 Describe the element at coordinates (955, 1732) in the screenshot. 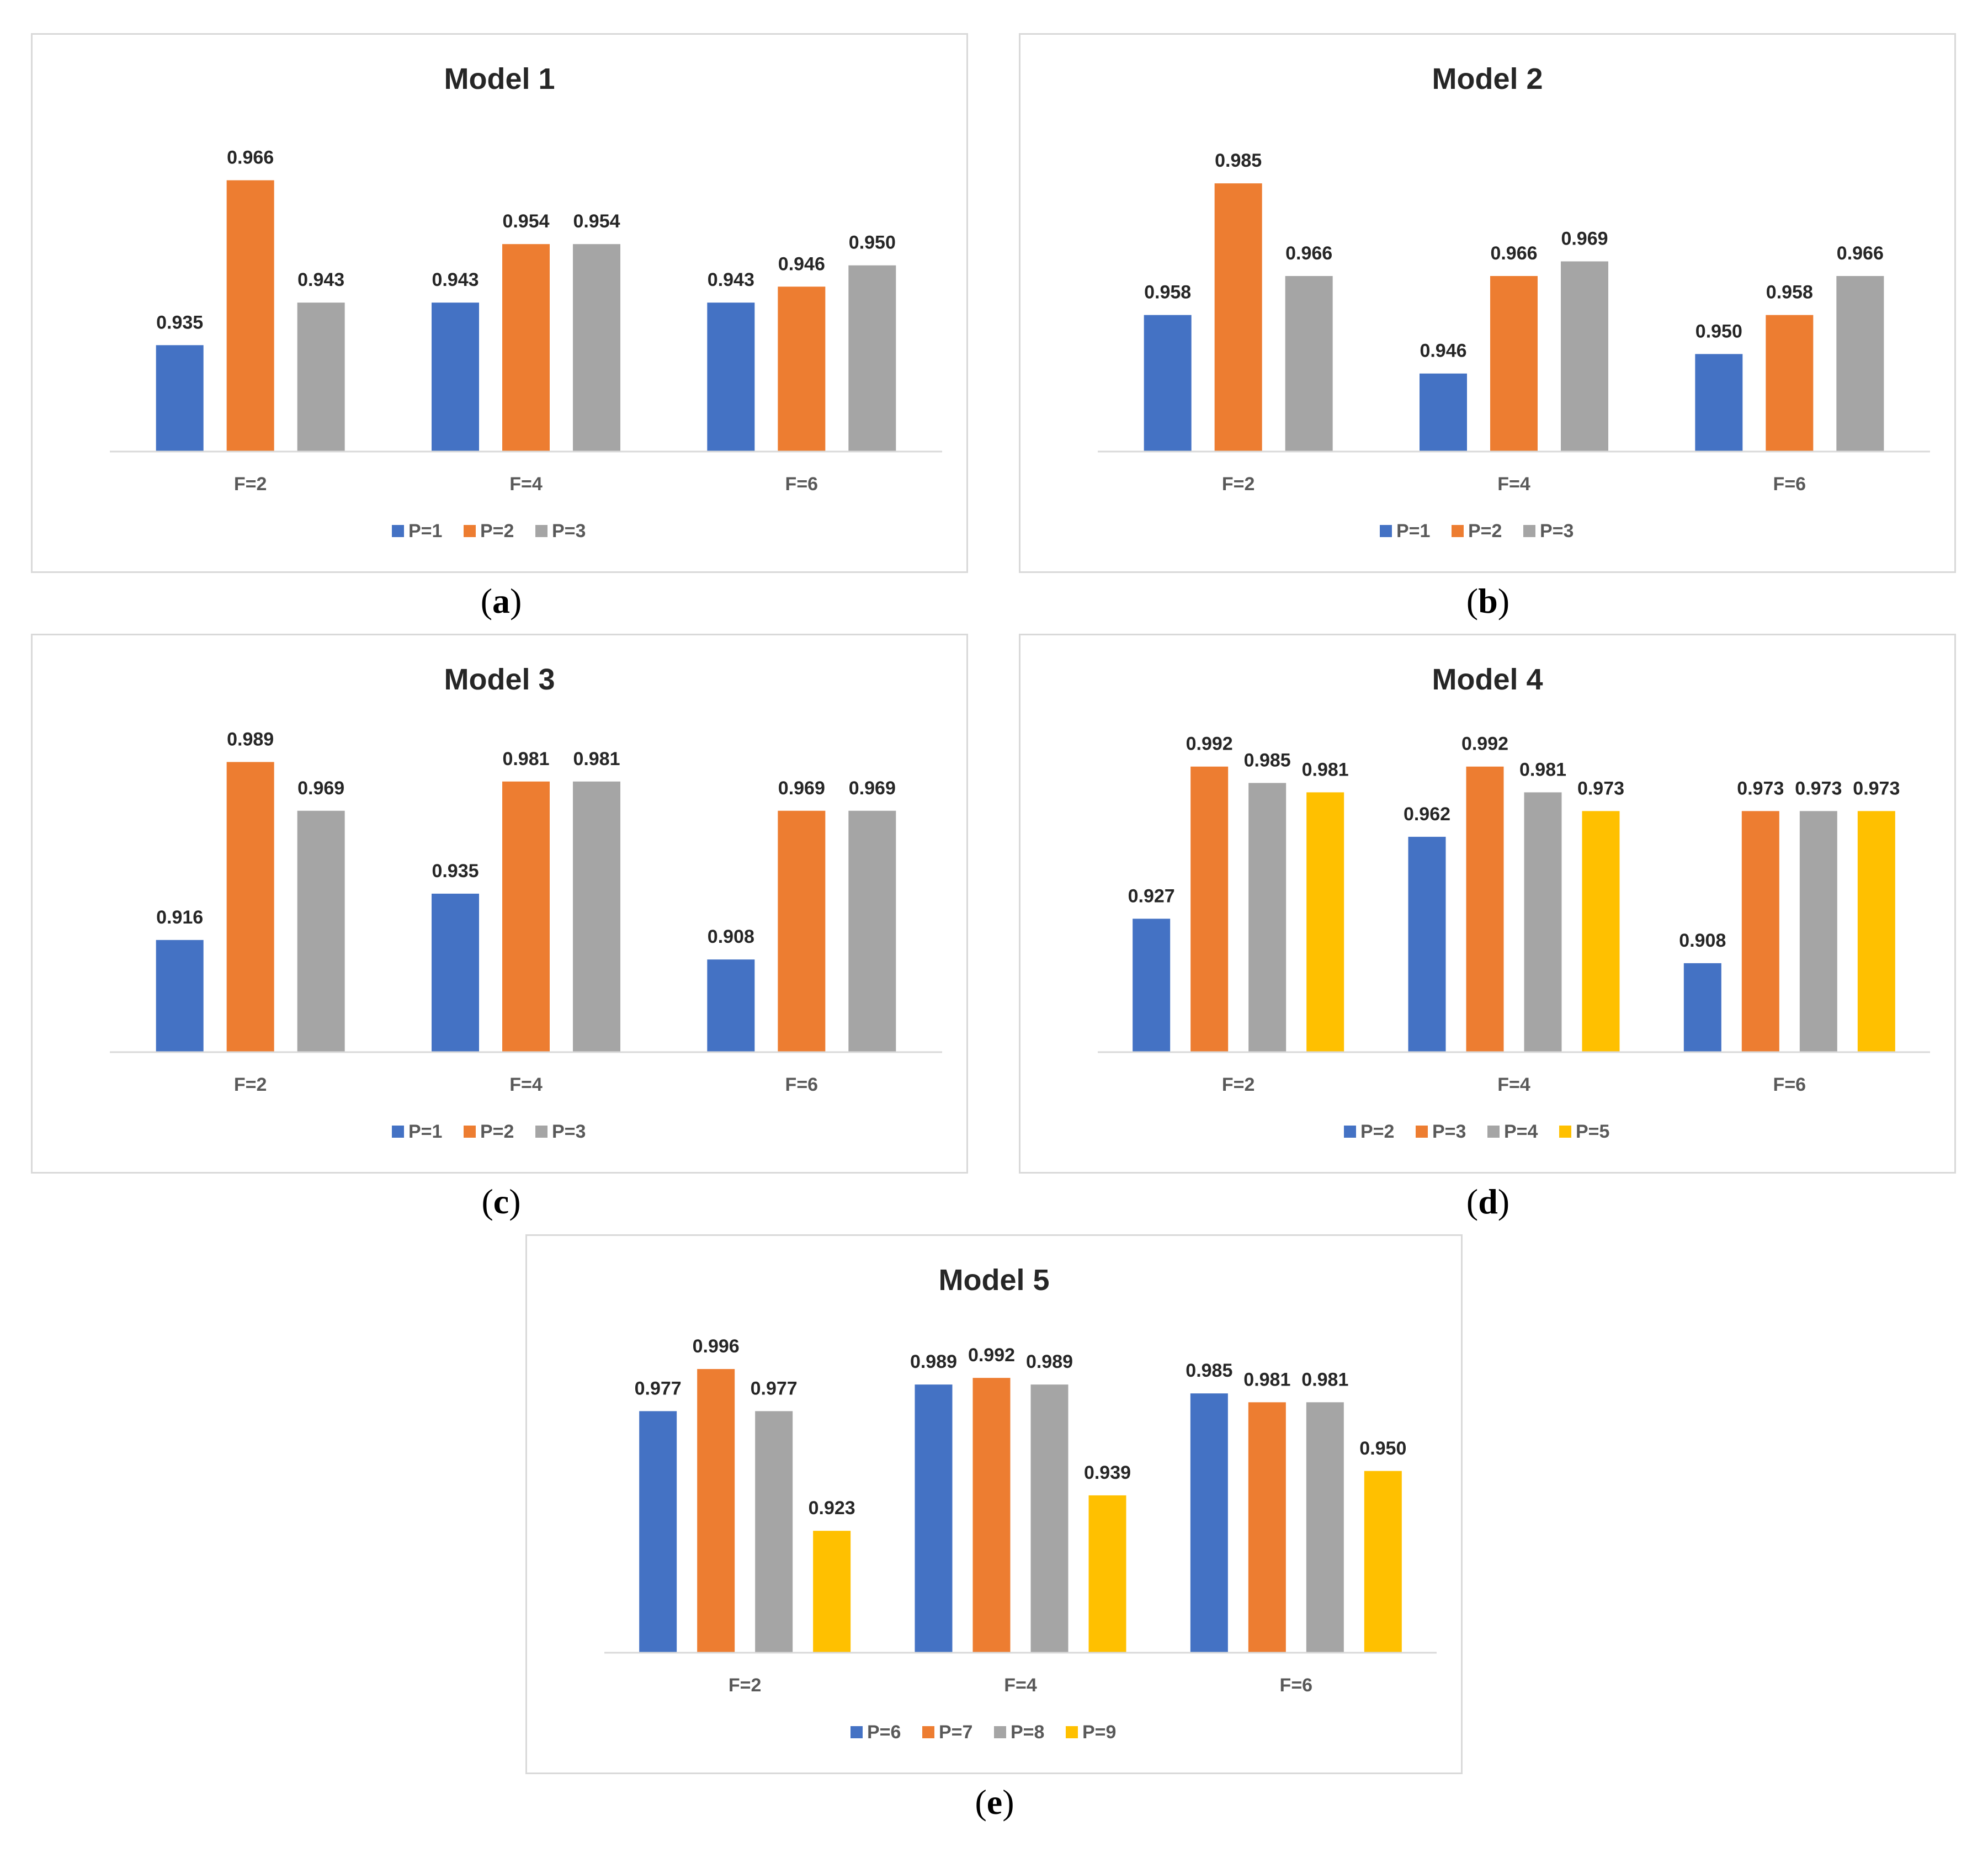

I see `legend-label-p-7: P=7` at that location.